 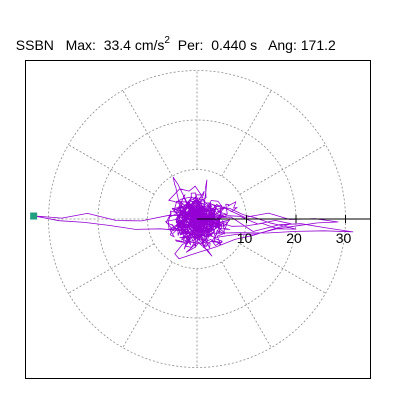 I want to click on max-label: Max:, so click(x=80, y=45).